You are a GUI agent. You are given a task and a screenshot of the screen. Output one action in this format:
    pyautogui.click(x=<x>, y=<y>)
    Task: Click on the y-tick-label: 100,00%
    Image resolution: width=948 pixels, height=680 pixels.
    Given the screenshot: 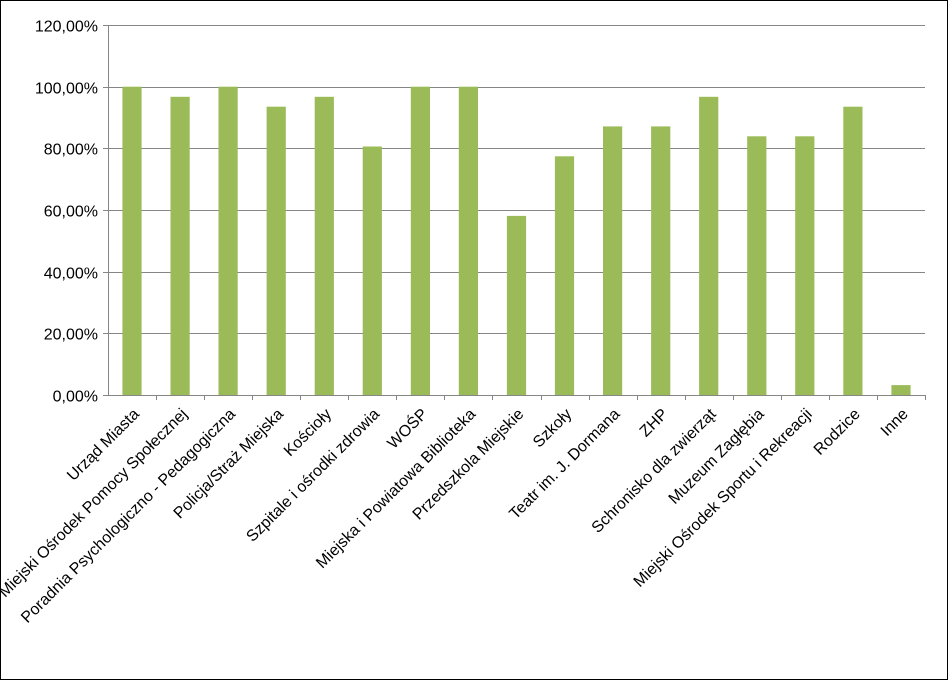 What is the action you would take?
    pyautogui.click(x=66, y=89)
    